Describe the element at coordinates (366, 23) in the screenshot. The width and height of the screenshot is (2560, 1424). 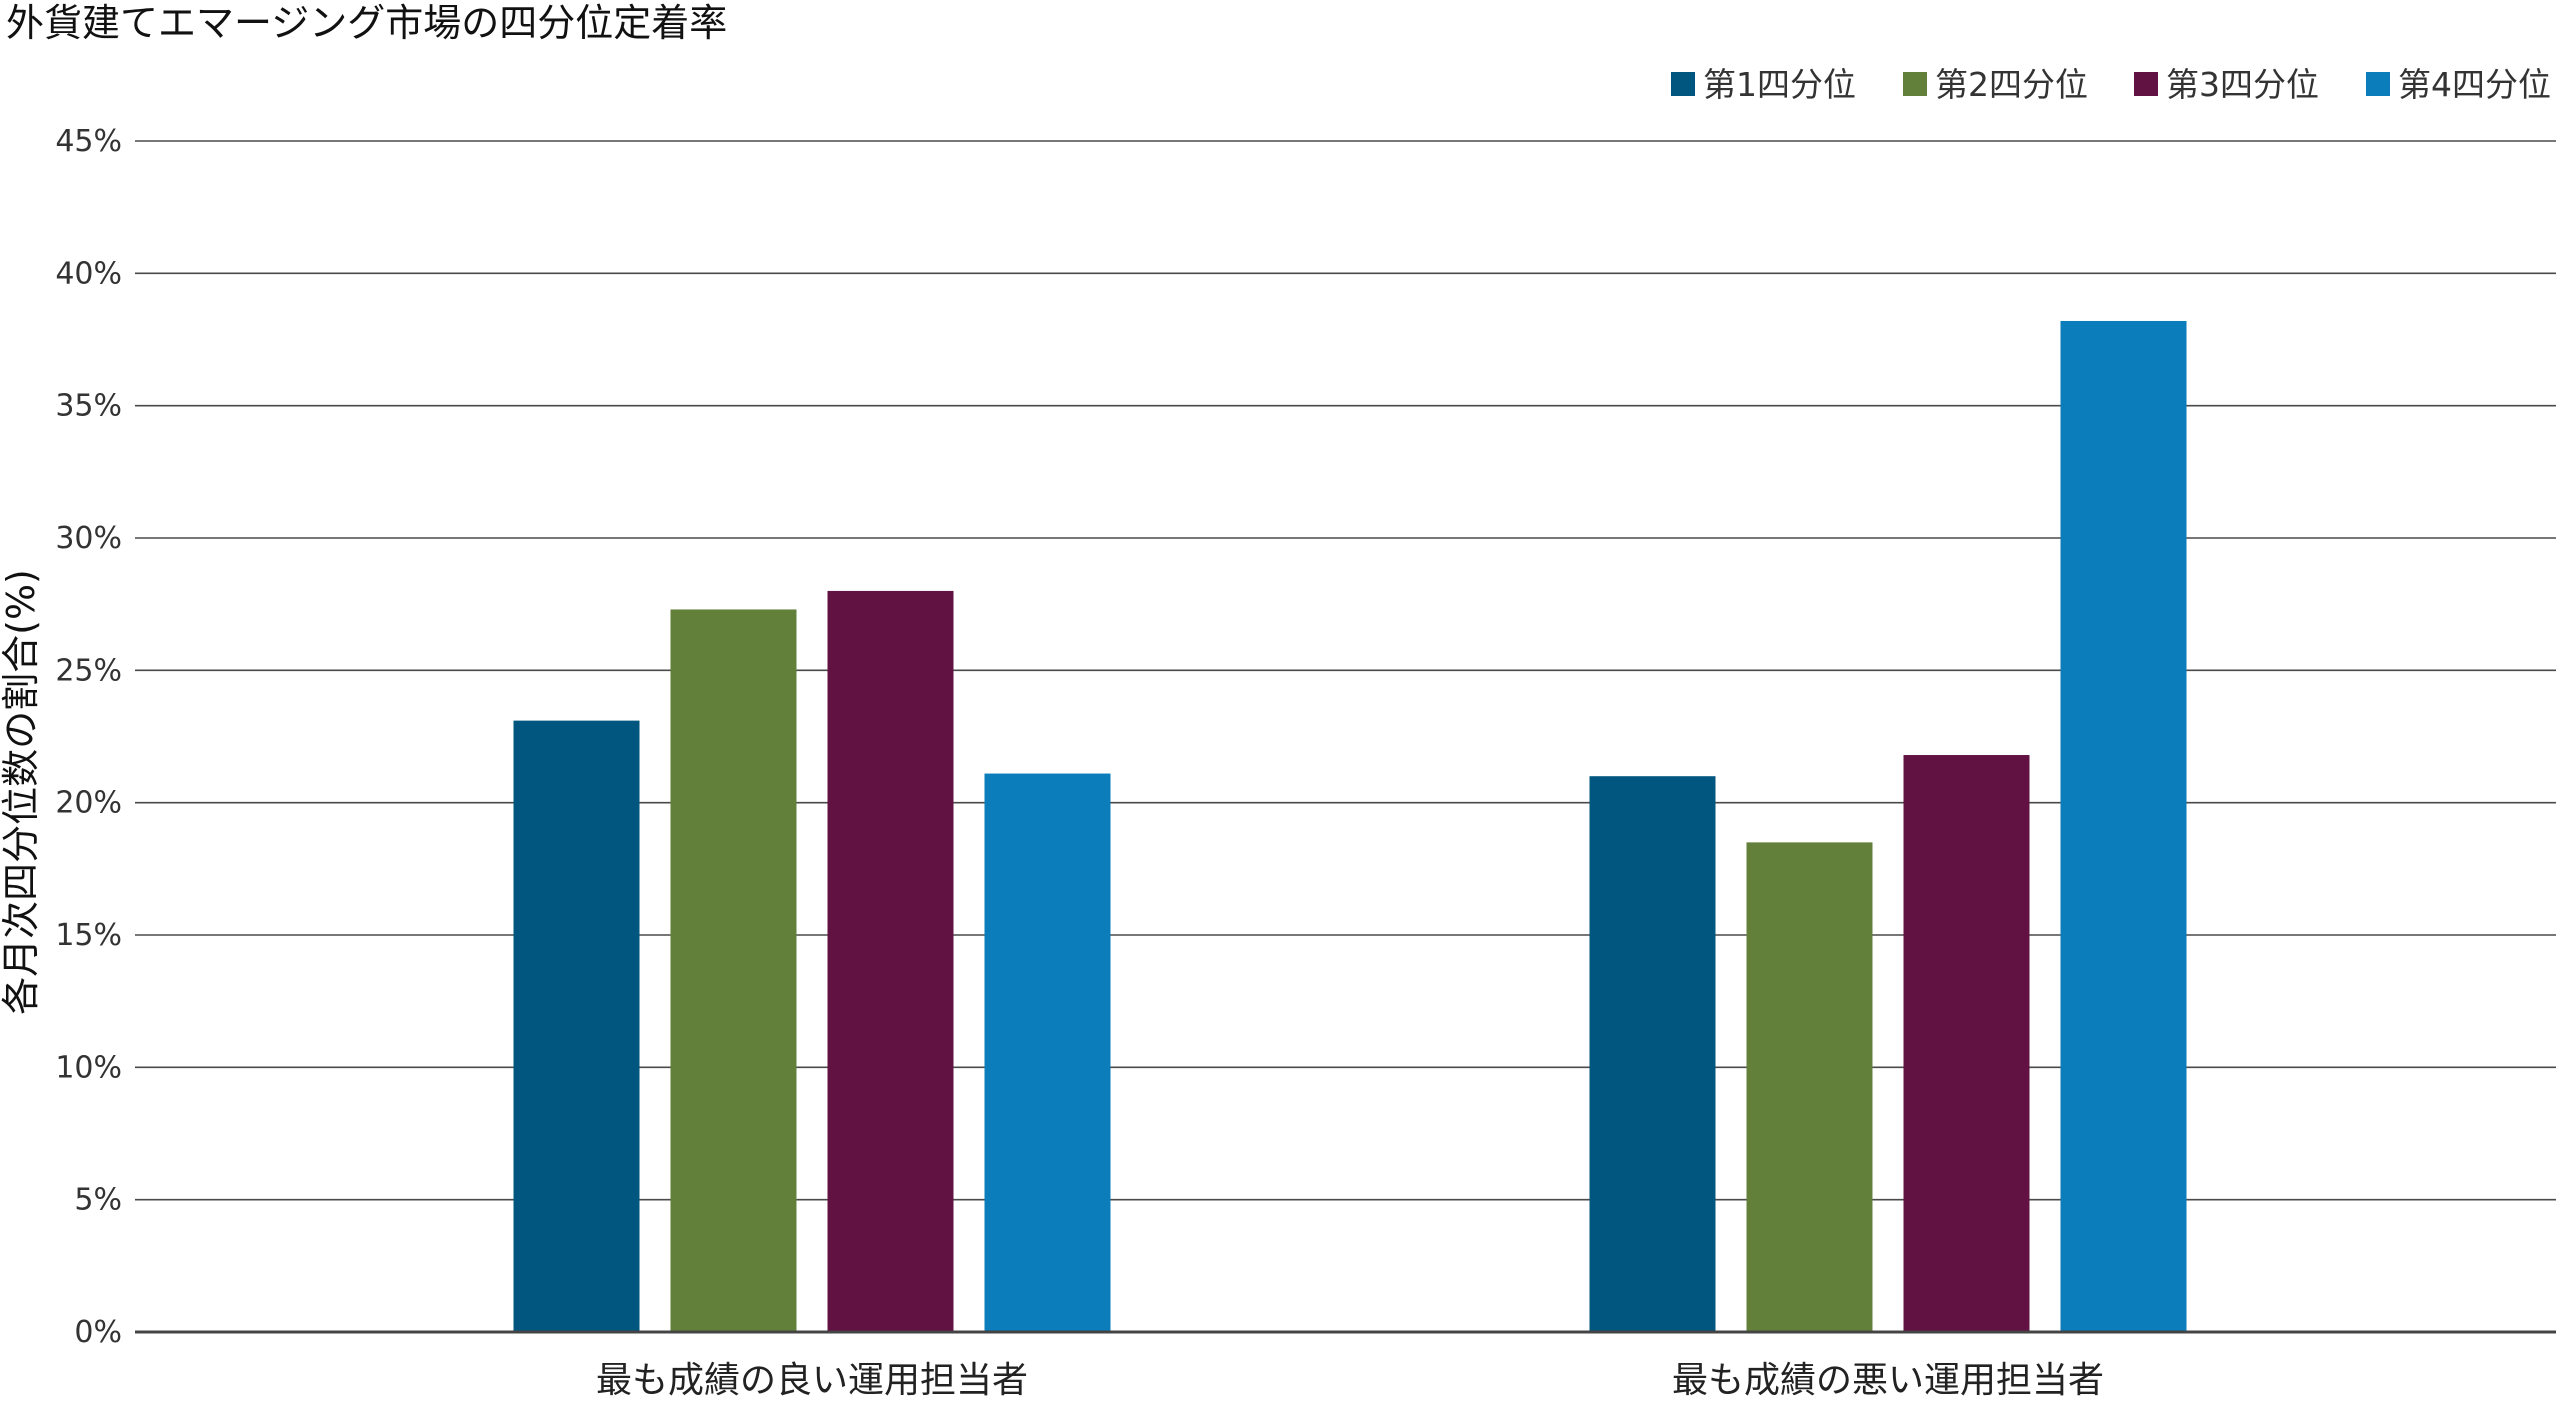
I see `chart-title: 外貨建てエマージング市場の四分位定着率` at that location.